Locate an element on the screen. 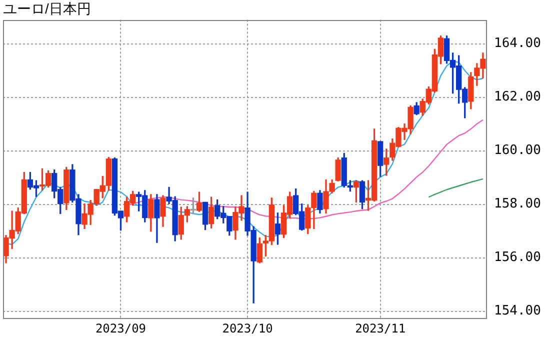  y-tick-label: 154.00 is located at coordinates (517, 311).